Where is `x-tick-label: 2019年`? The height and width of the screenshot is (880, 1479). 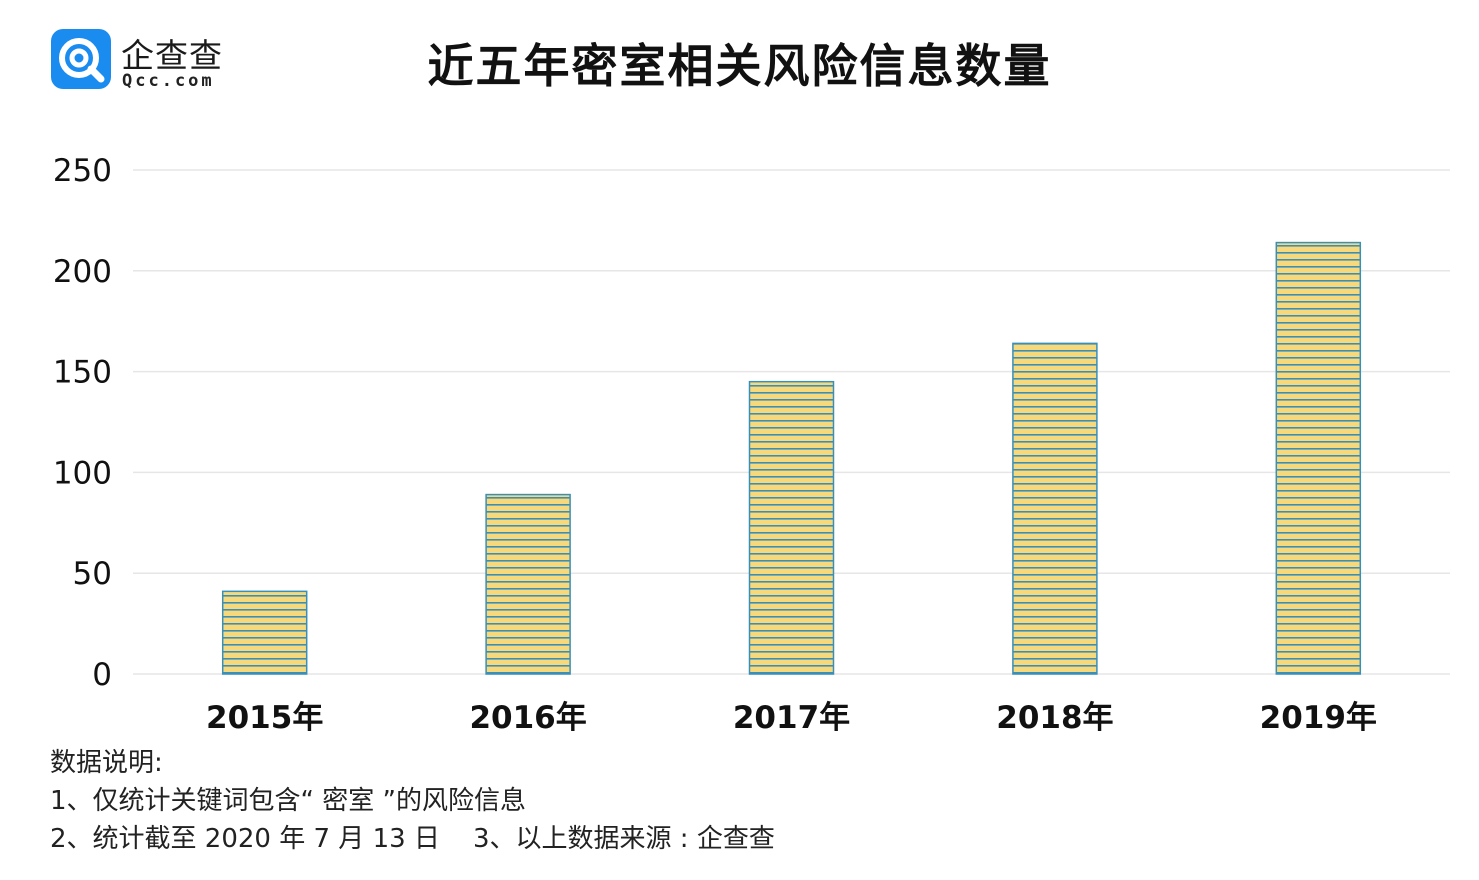 x-tick-label: 2019年 is located at coordinates (1318, 718).